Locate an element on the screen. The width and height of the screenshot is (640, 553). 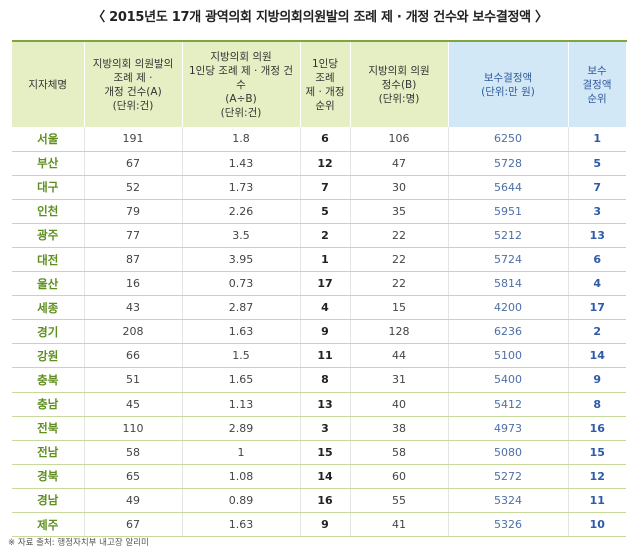
member-quota: 35 is located at coordinates (399, 211).